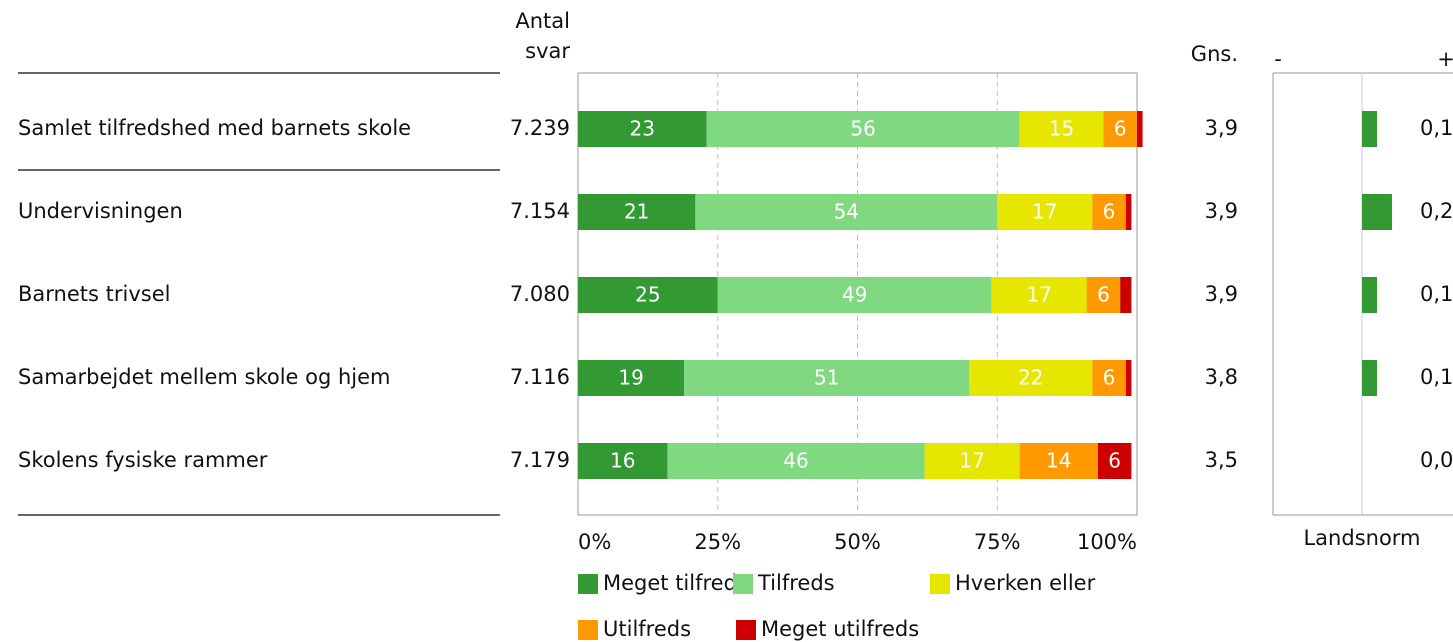 The image size is (1453, 642). Describe the element at coordinates (1445, 59) in the screenshot. I see `x-tick-label: +` at that location.